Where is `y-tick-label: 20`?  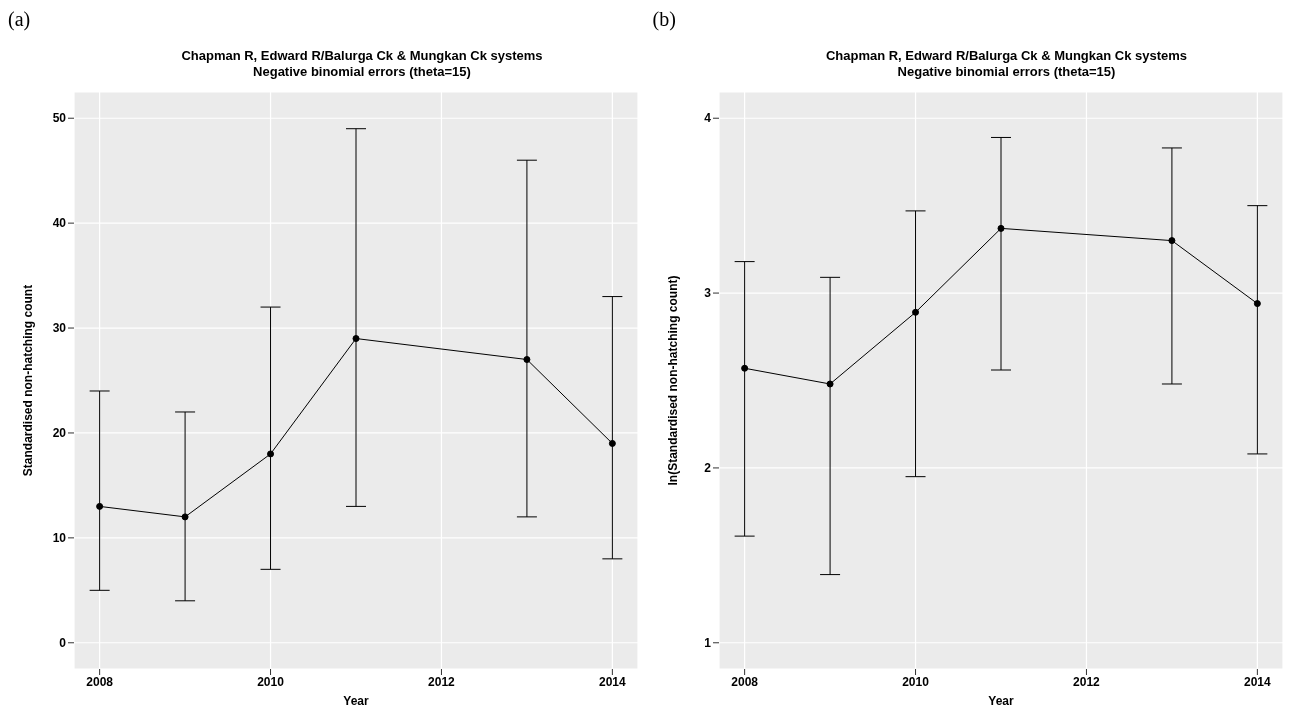
y-tick-label: 20 is located at coordinates (59, 433).